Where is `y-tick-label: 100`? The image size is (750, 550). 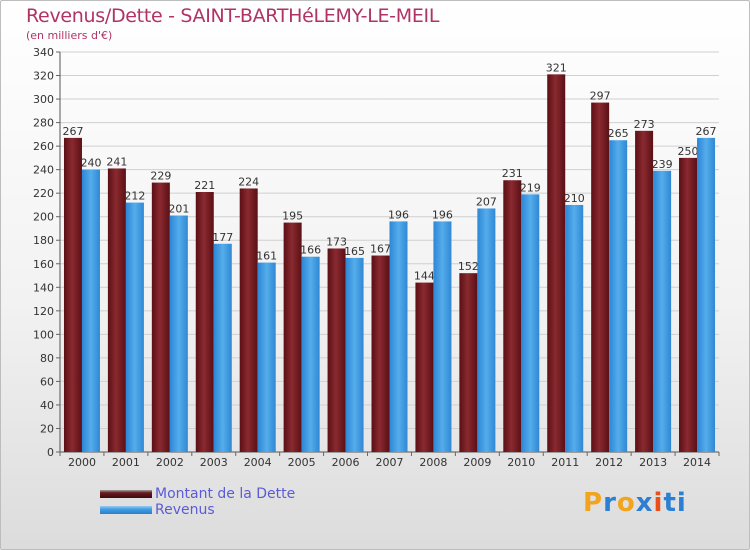
y-tick-label: 100 is located at coordinates (43, 334).